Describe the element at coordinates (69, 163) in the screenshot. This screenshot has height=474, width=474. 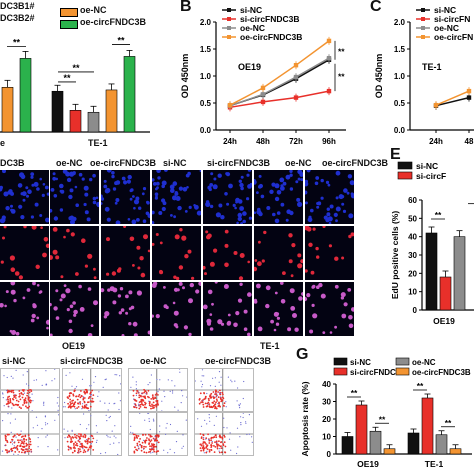
I see `edu-header-2: oe-NC` at that location.